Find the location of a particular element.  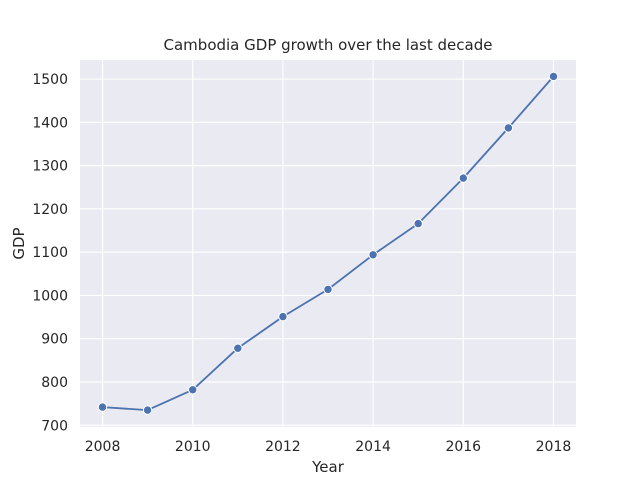

x-tick-label: 2012 is located at coordinates (283, 447).